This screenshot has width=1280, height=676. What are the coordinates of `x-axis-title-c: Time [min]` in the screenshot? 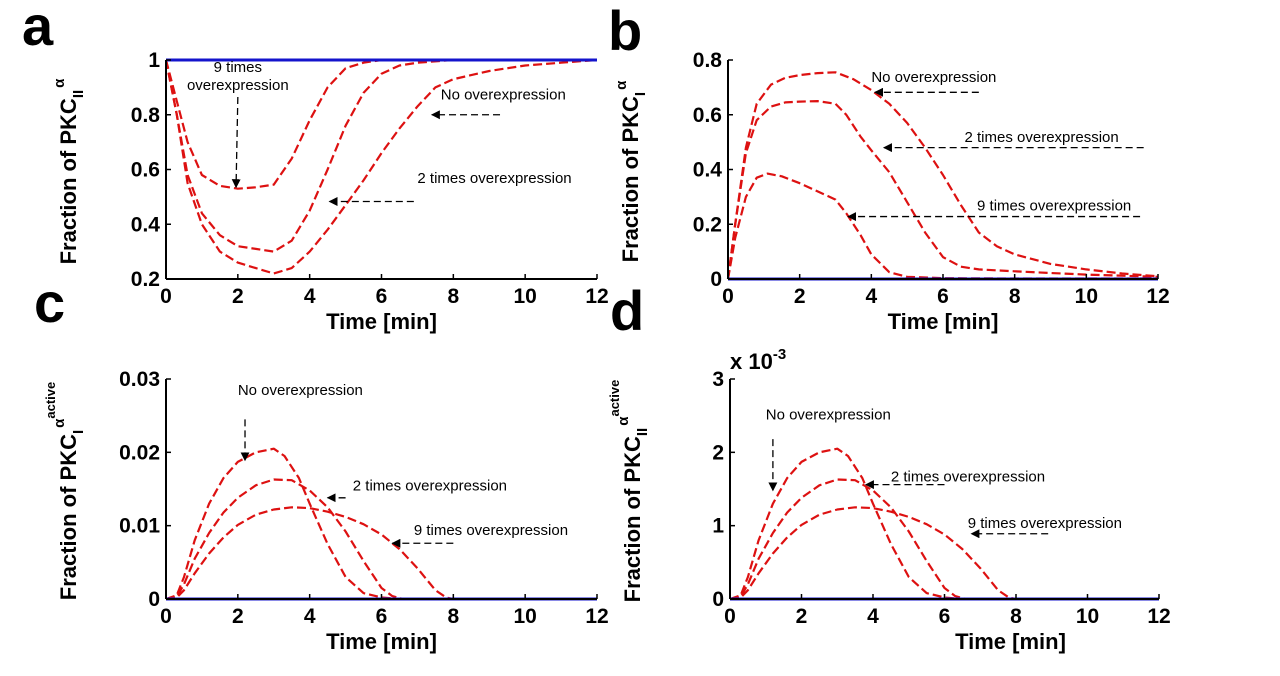 It's located at (381, 641).